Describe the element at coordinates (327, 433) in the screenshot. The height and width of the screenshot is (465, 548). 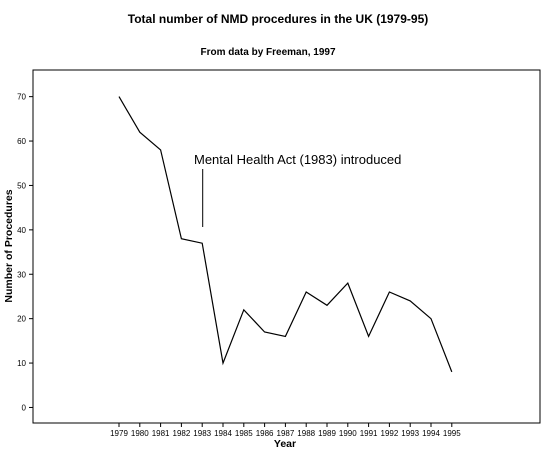
I see `x-tick-label: 1989` at that location.